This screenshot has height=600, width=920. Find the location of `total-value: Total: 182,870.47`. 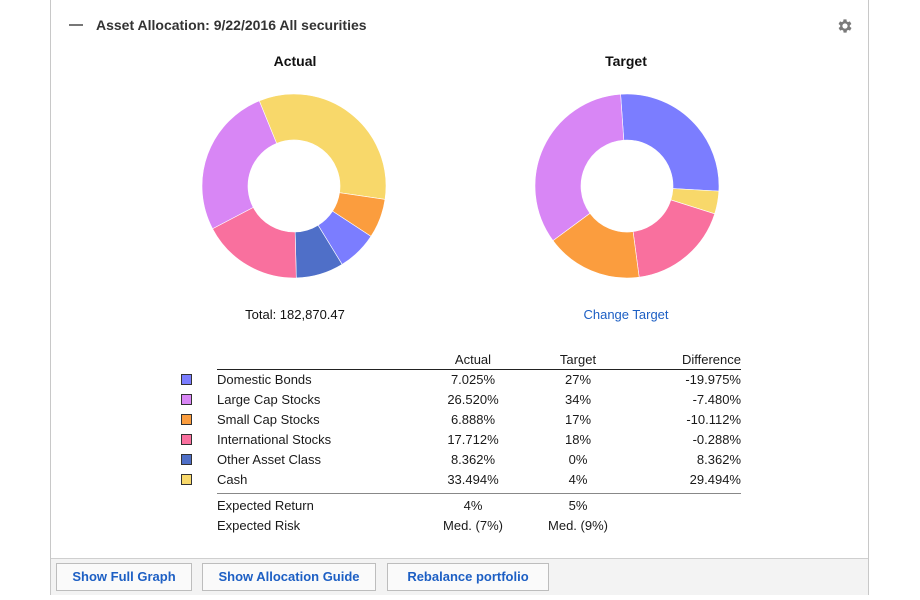

total-value: Total: 182,870.47 is located at coordinates (295, 314).